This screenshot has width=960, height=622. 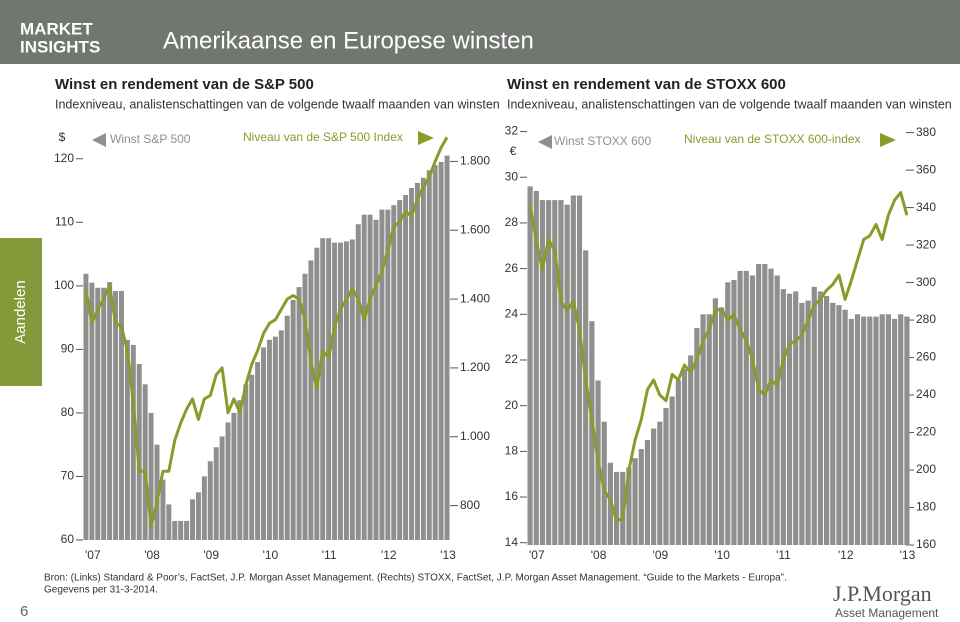 I want to click on y2-tick-label: 240, so click(x=926, y=394).